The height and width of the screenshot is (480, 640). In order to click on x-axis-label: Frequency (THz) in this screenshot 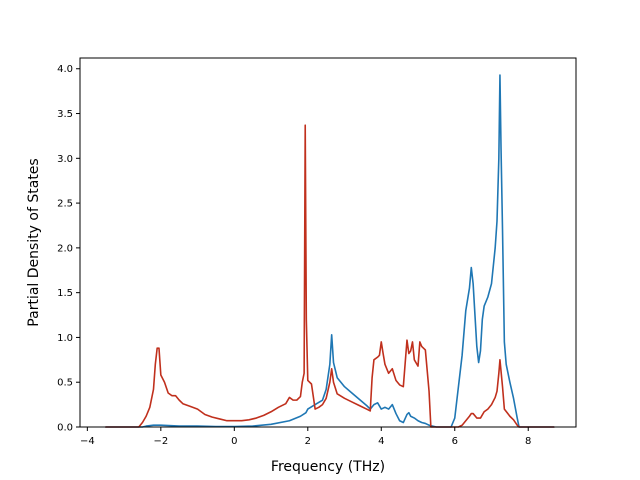, I will do `click(328, 467)`.